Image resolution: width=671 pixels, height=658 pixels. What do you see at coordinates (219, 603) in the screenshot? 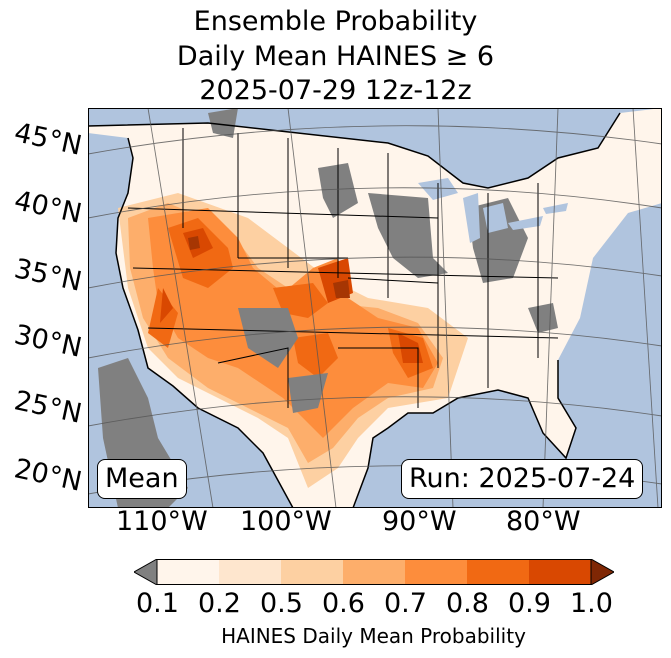
I see `colorbar-tick-0.2: 0.2` at bounding box center [219, 603].